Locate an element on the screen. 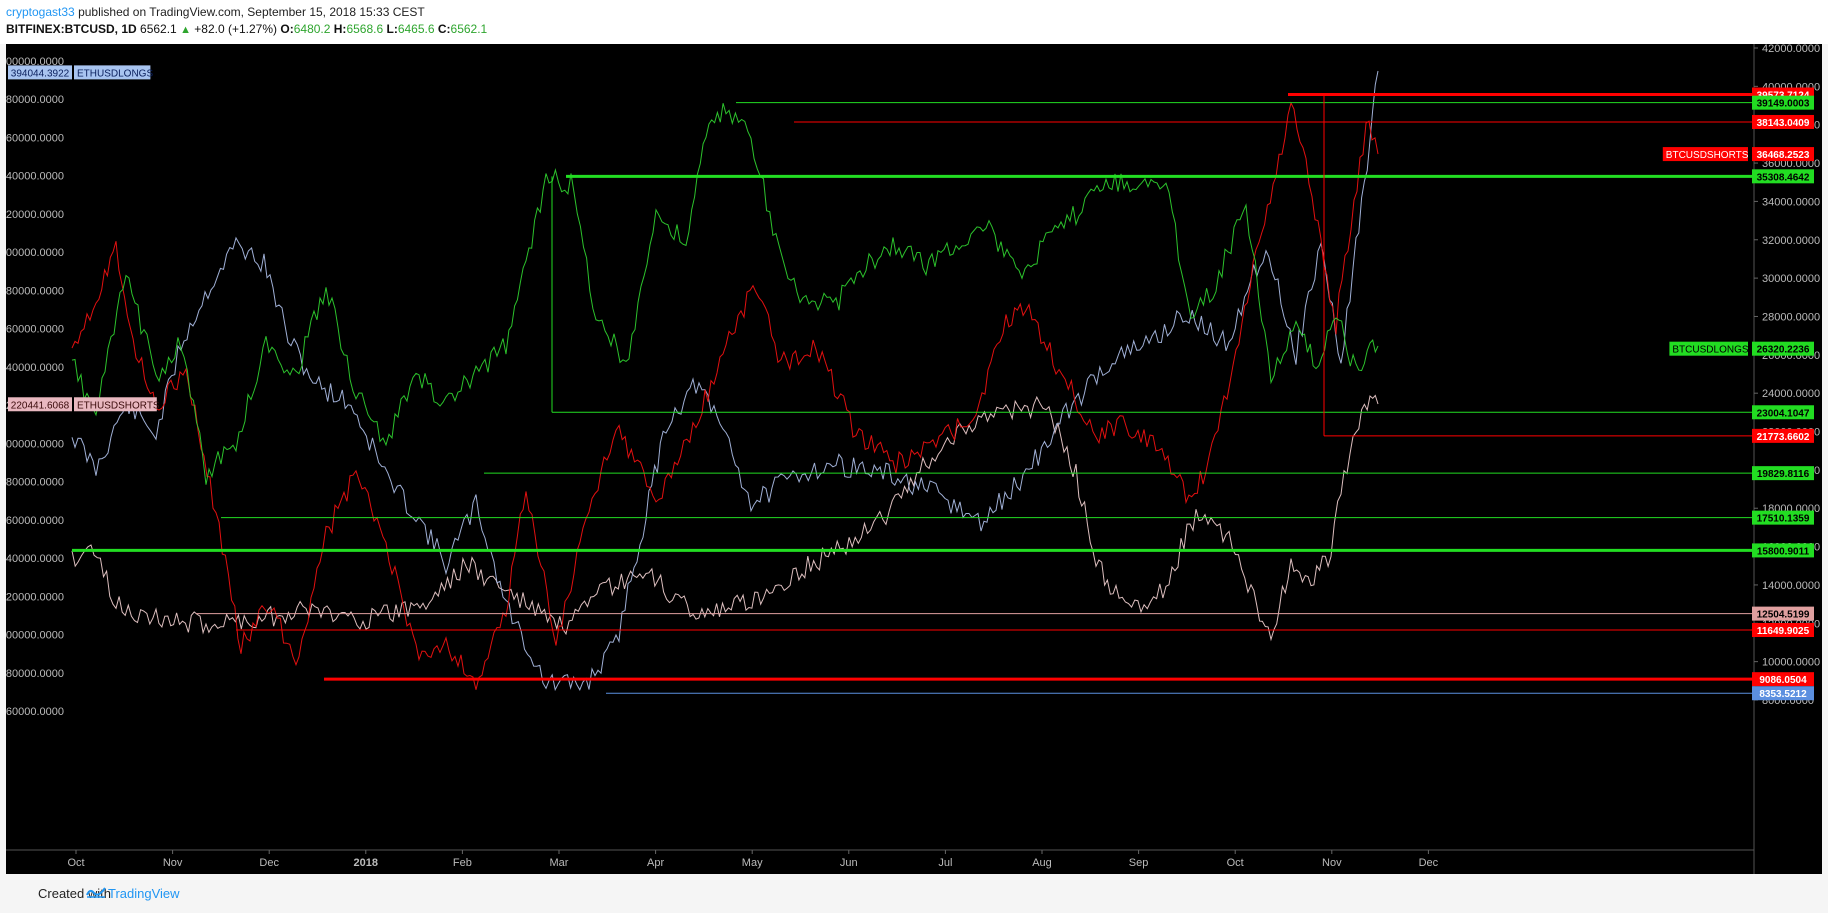 Image resolution: width=1828 pixels, height=913 pixels. close-label: C: is located at coordinates (444, 29).